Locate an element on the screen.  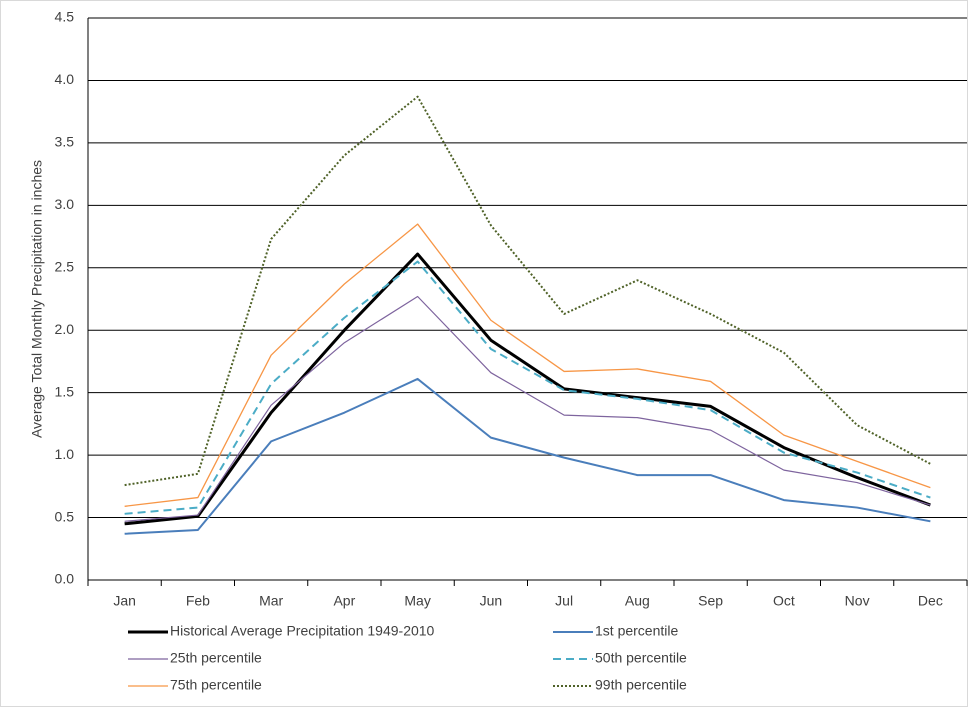
x-tick-label: Dec is located at coordinates (930, 601).